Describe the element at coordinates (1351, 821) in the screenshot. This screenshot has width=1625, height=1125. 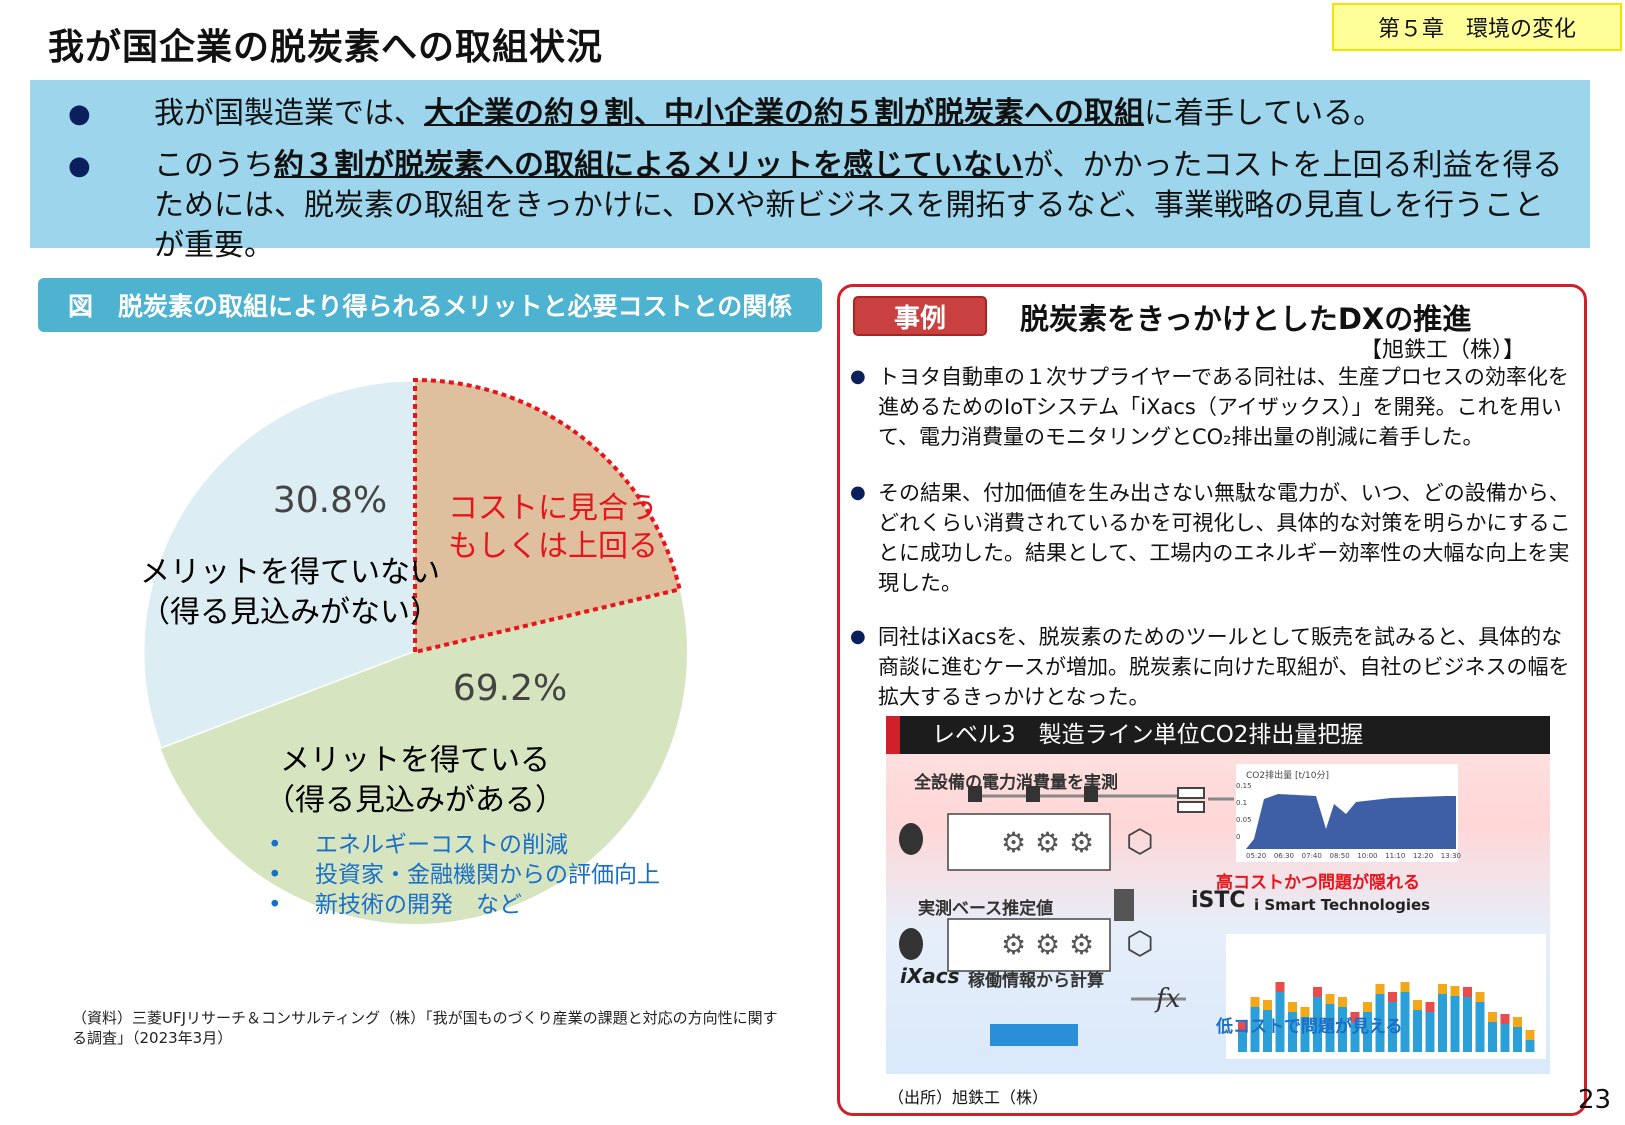
I see `co2-area` at that location.